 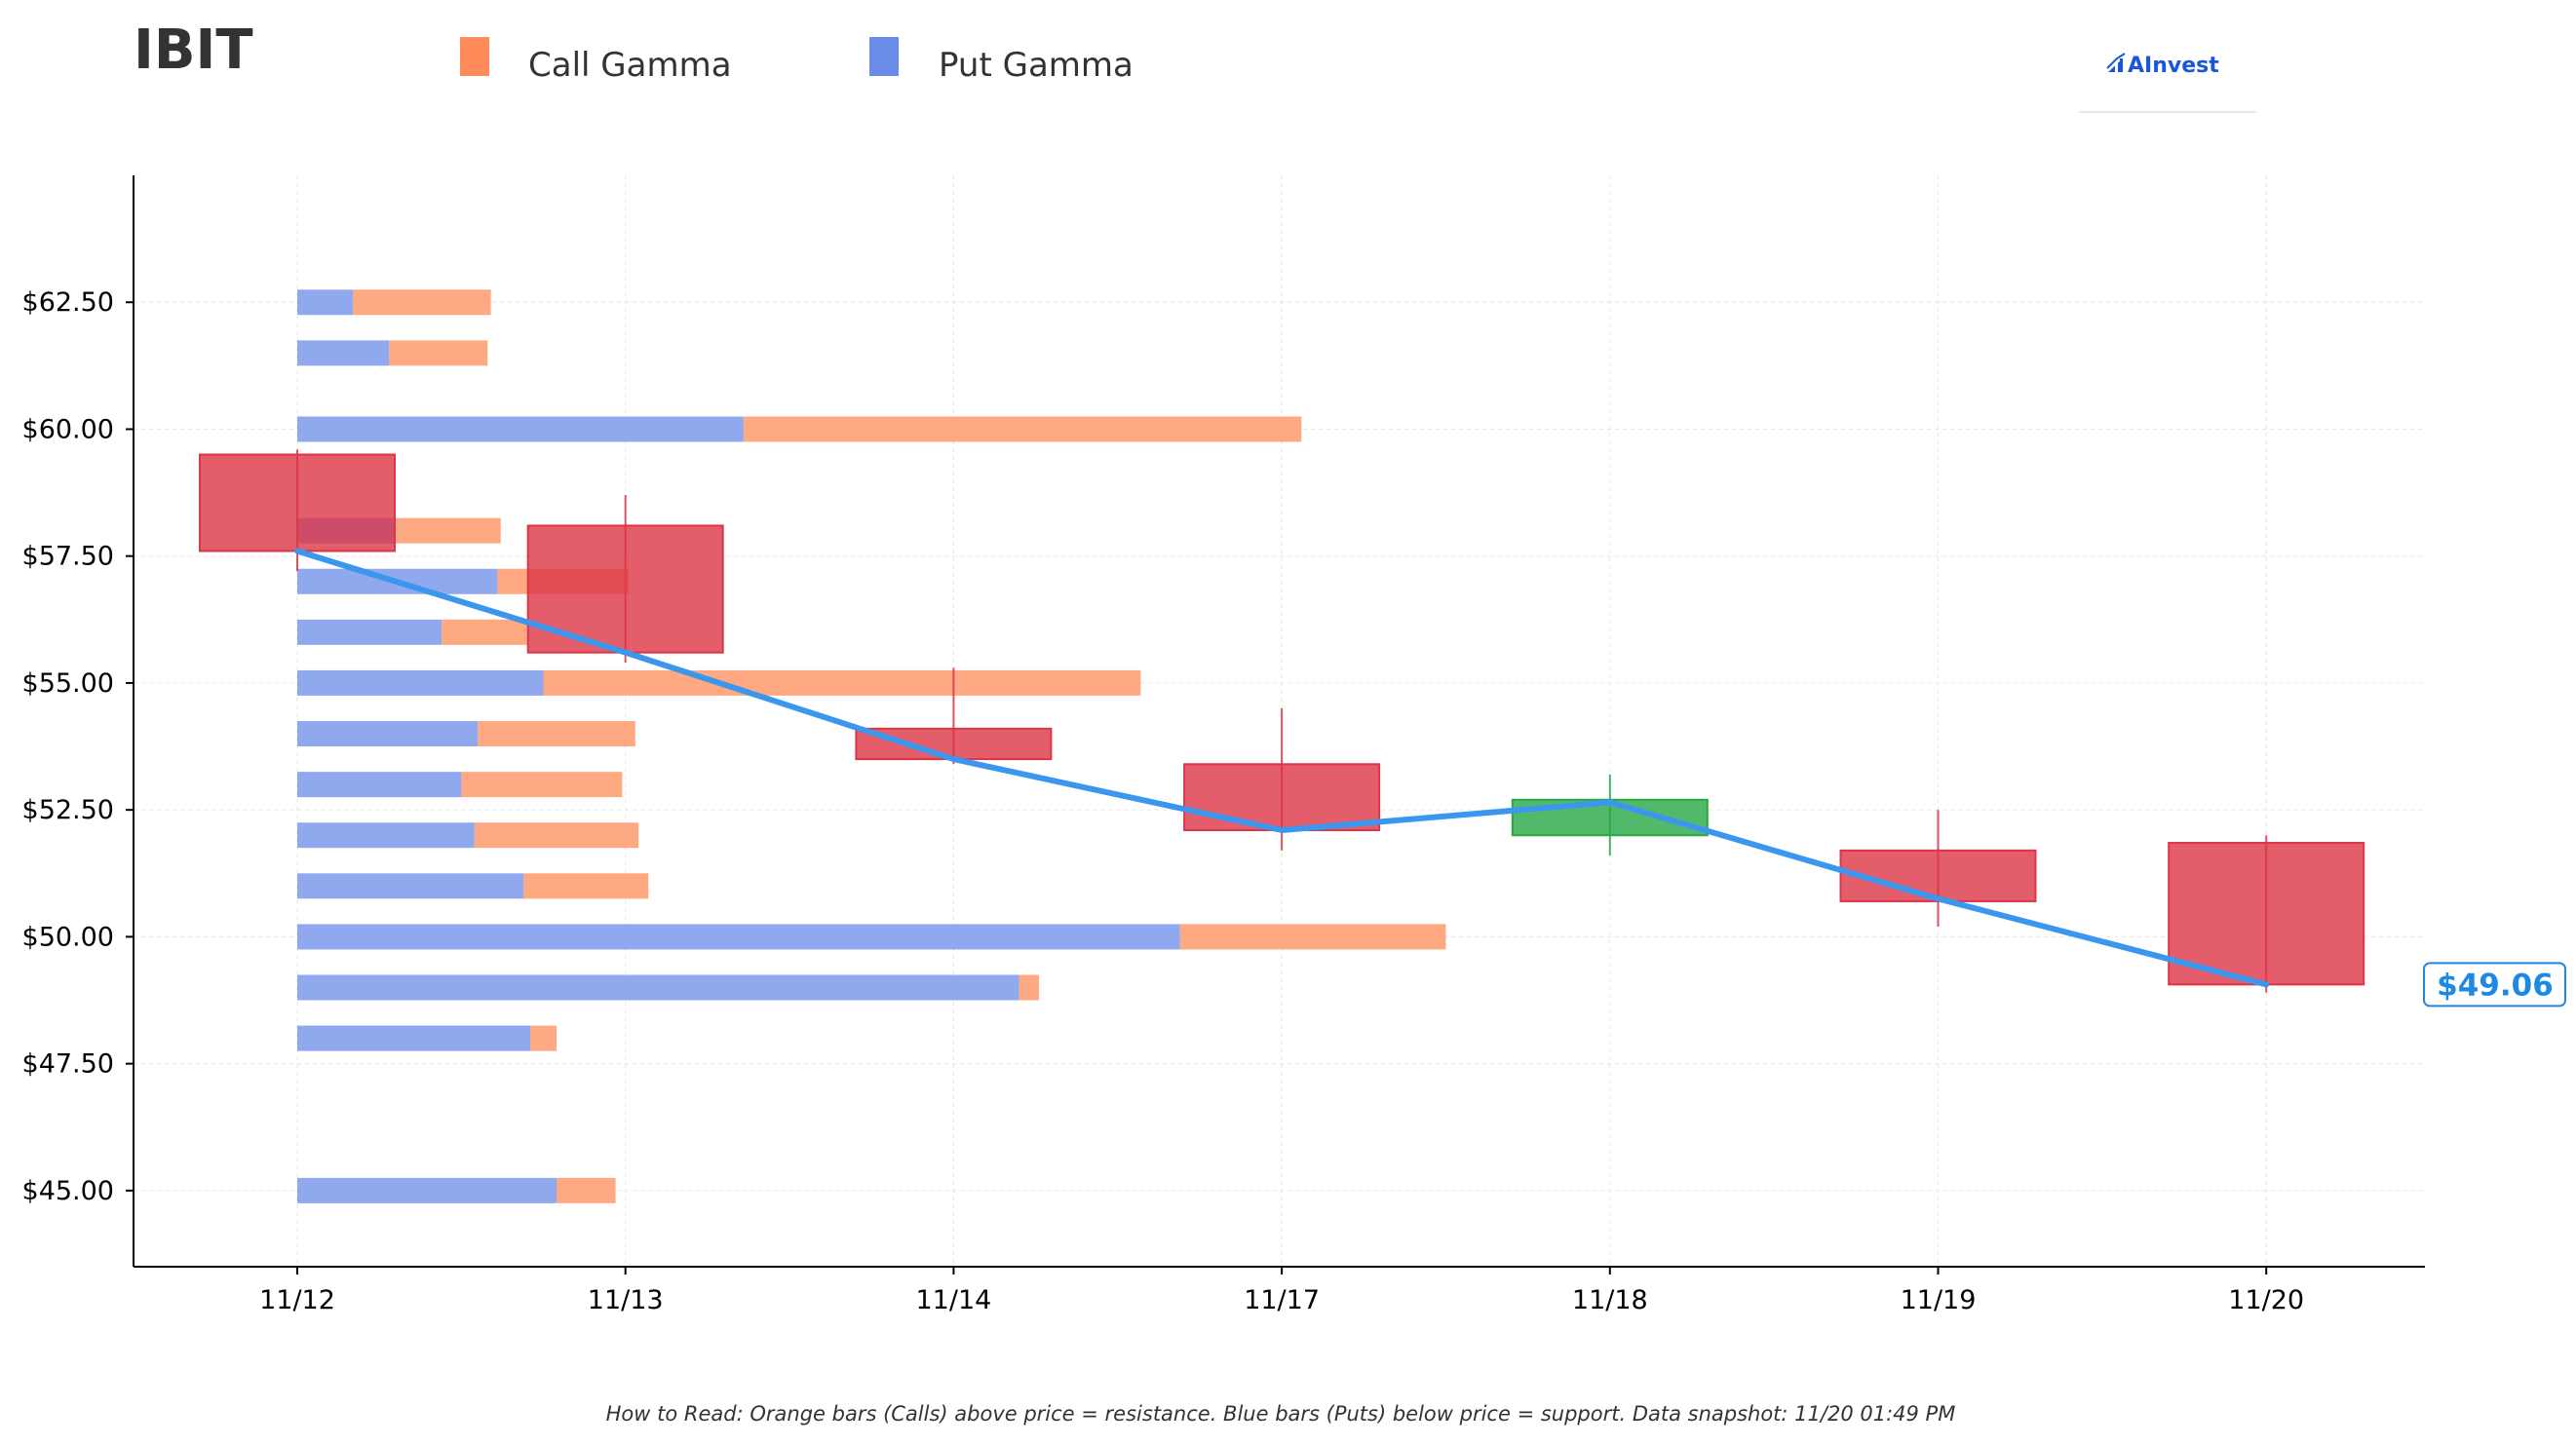 I want to click on x-tick-label: 11/18, so click(x=1610, y=1300).